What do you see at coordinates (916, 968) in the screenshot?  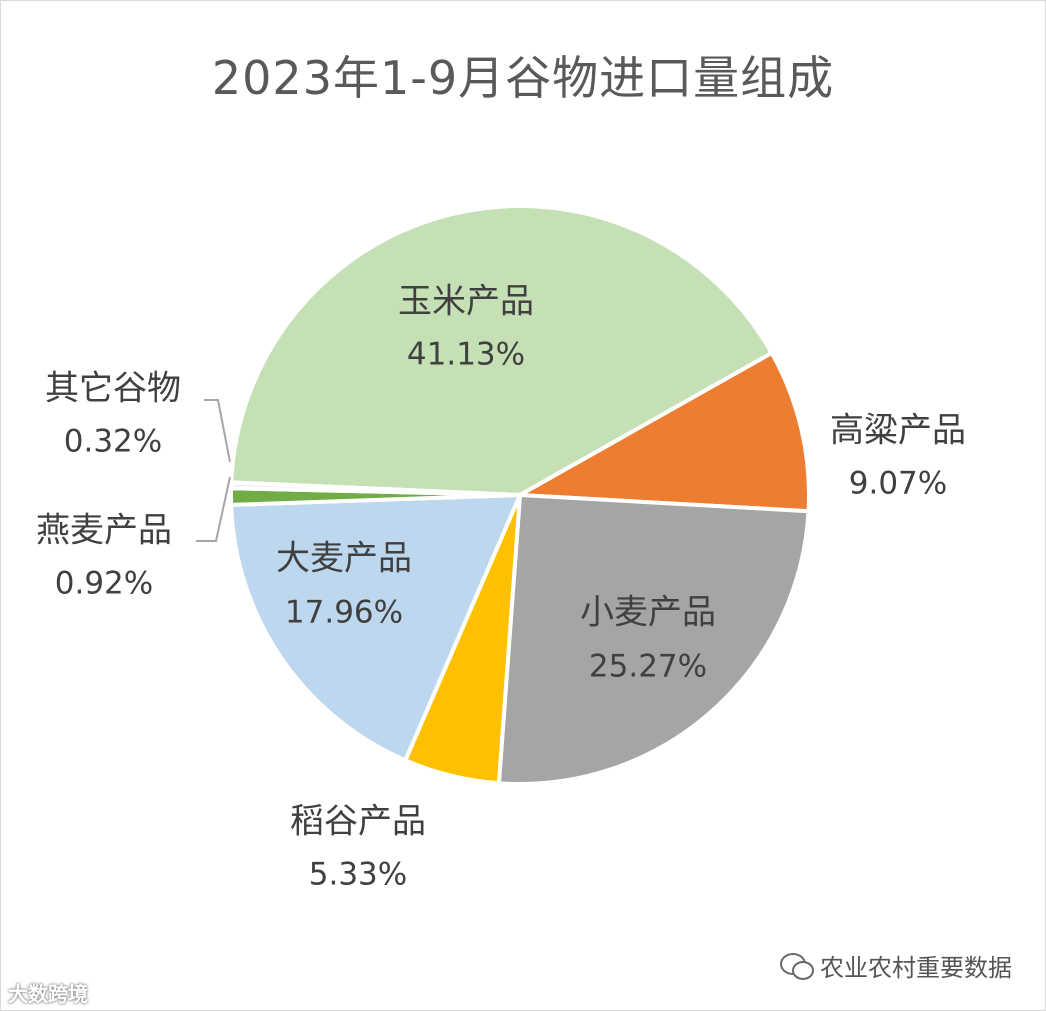 I see `watermark-right-text: 农业农村重要数据` at bounding box center [916, 968].